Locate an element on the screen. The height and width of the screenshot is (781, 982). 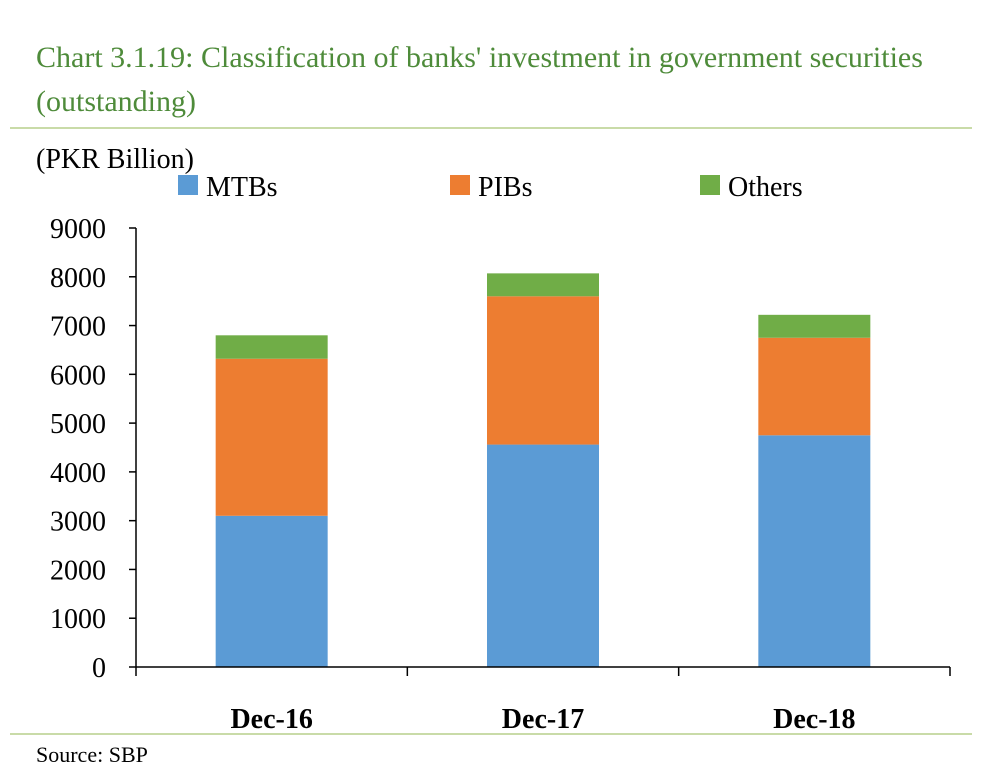
legend-swatch-others is located at coordinates (710, 185).